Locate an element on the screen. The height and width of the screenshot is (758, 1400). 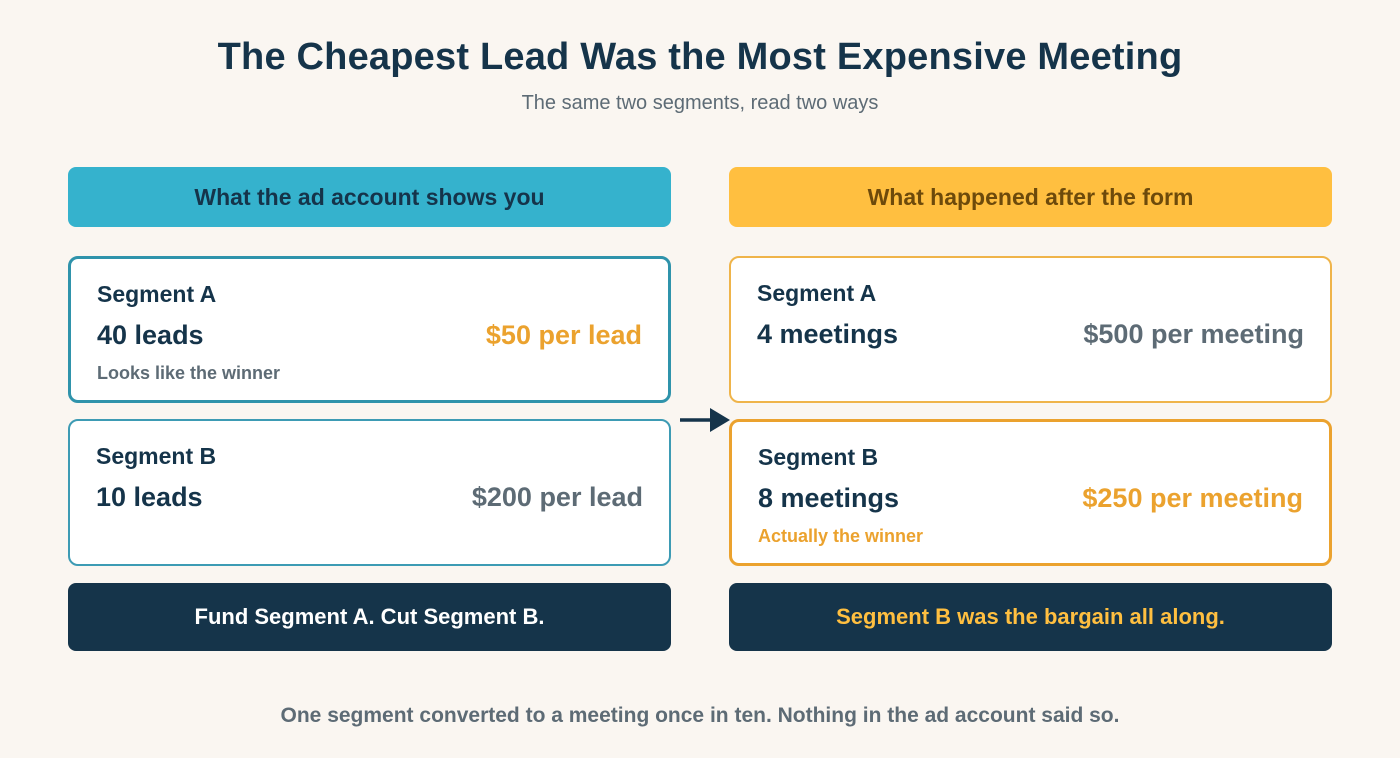
right-column-header: What happened after the form is located at coordinates (1030, 197).